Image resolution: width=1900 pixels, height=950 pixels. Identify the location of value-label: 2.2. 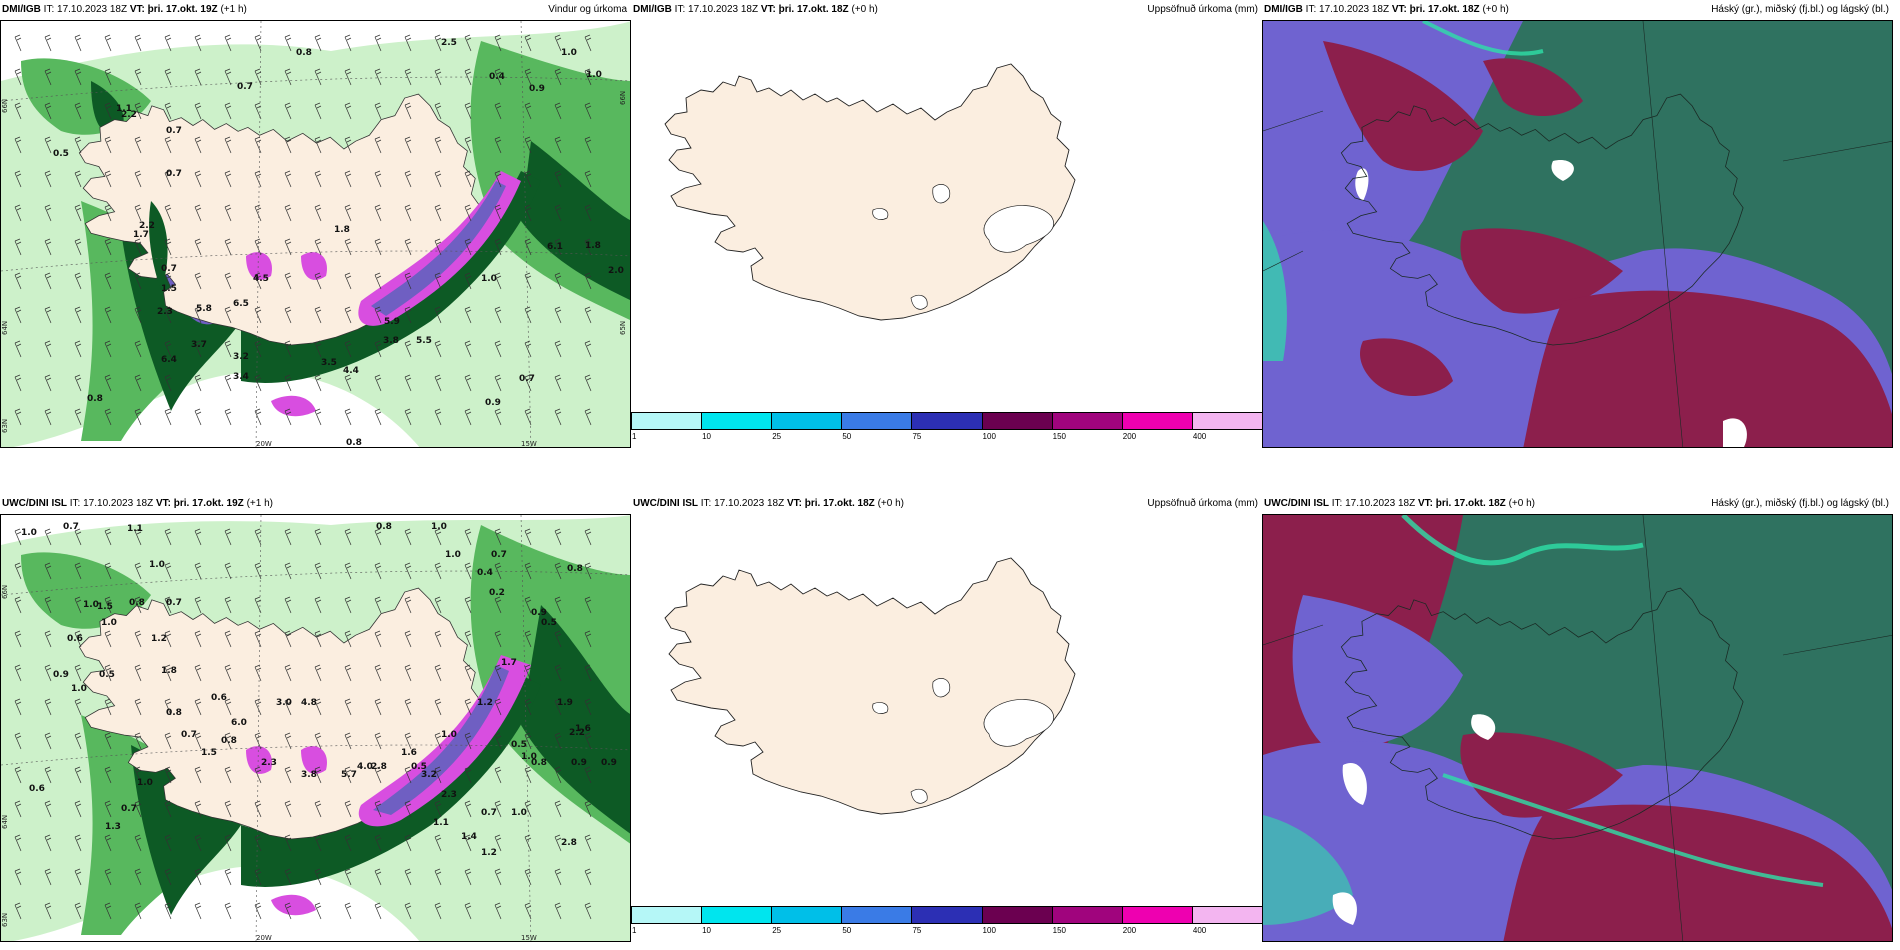
(147, 226).